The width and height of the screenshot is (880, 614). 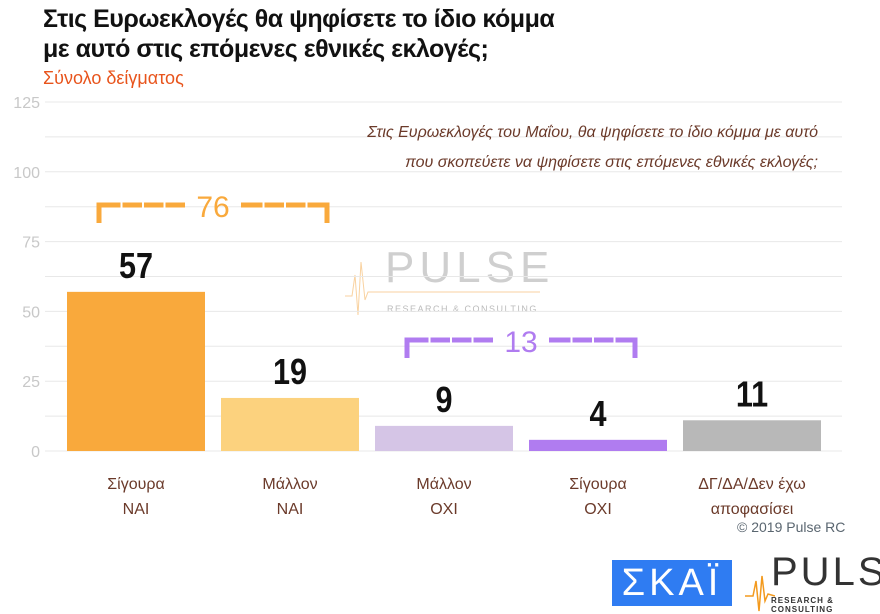 I want to click on data-label: 57, so click(x=136, y=267).